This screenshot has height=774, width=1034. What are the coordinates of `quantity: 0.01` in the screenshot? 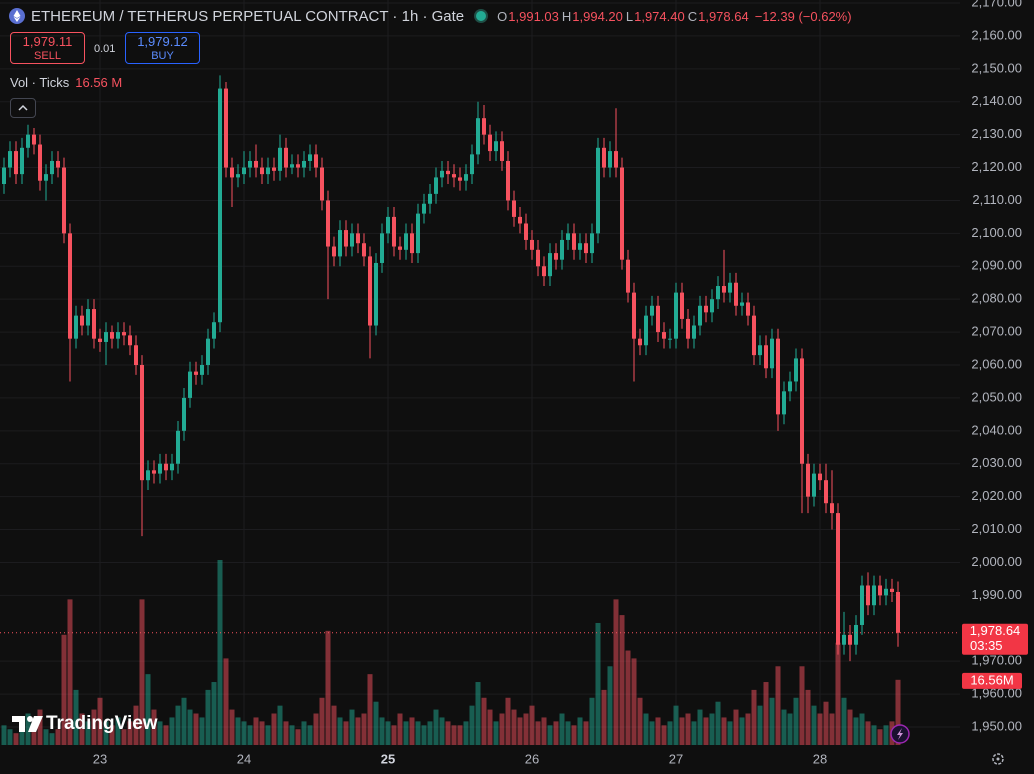 It's located at (105, 49).